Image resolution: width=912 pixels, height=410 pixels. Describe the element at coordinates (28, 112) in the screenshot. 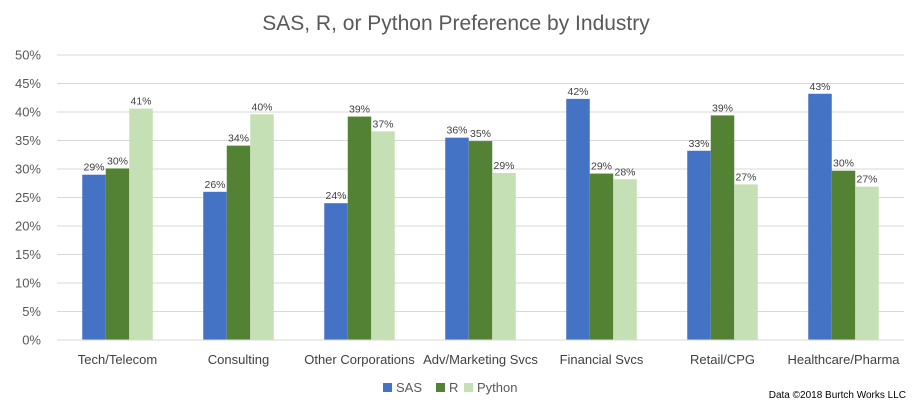

I see `y-tick-label: 40%` at that location.